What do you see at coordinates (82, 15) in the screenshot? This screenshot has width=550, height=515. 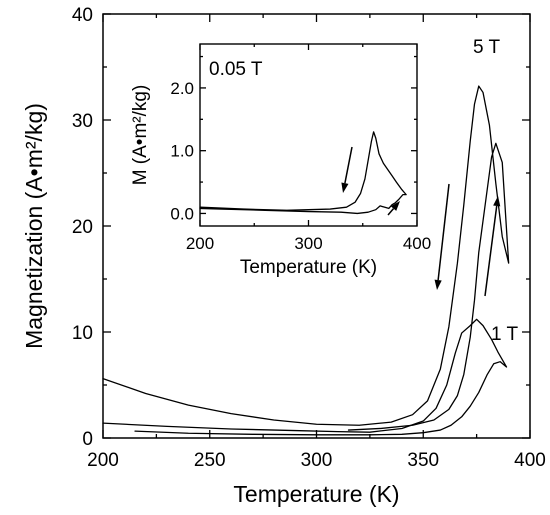 I see `y-tick-label: 40` at bounding box center [82, 15].